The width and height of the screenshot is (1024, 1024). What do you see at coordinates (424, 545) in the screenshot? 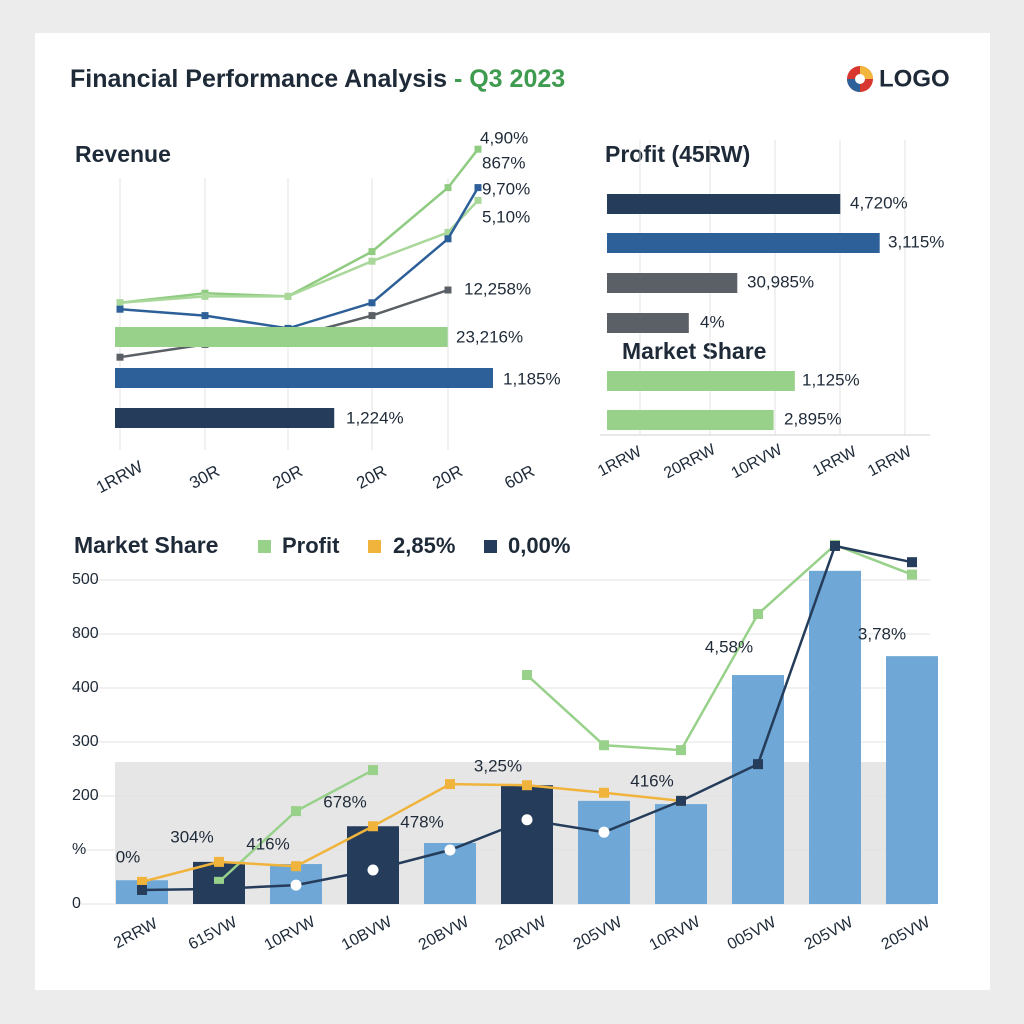
I see `legend-label: 2,85%` at bounding box center [424, 545].